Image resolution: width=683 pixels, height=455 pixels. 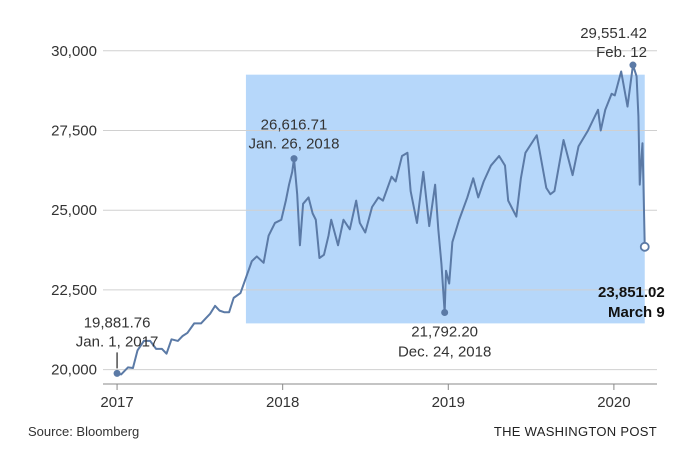 I want to click on annotation-value: 19,881.76, so click(x=117, y=322).